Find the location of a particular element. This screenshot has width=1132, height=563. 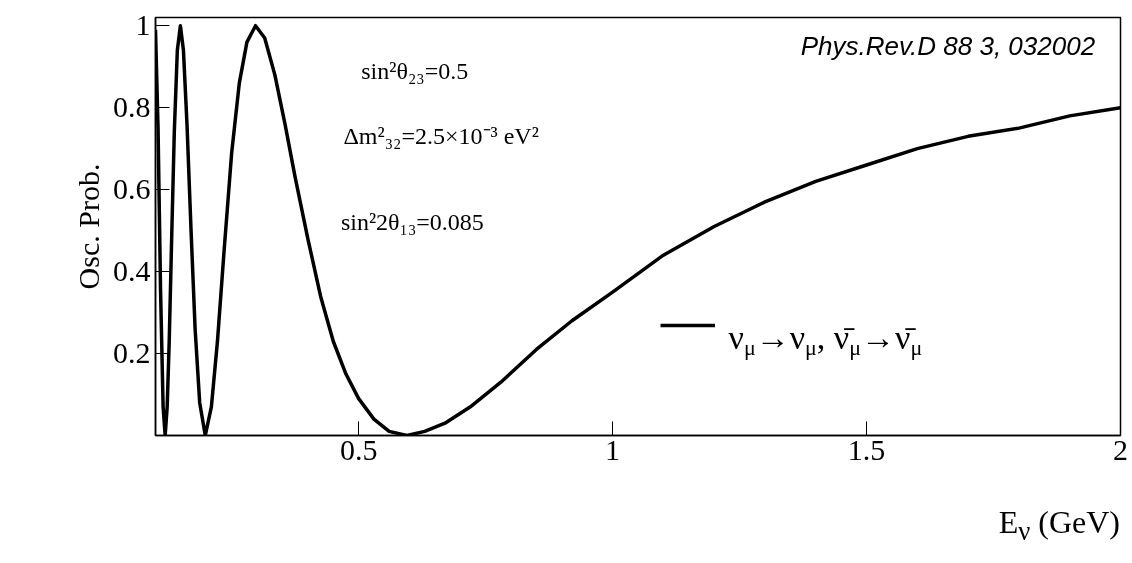

y-tick-label: 1 is located at coordinates (143, 25).